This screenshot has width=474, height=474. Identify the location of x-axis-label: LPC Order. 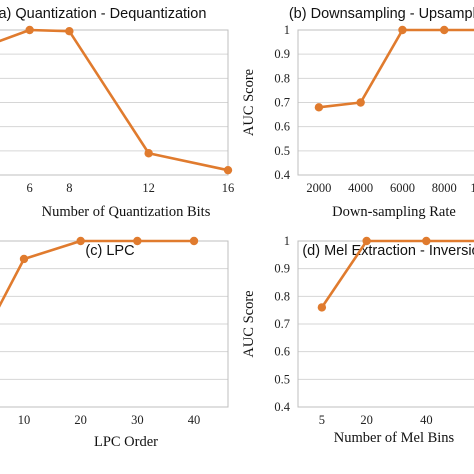
(126, 442).